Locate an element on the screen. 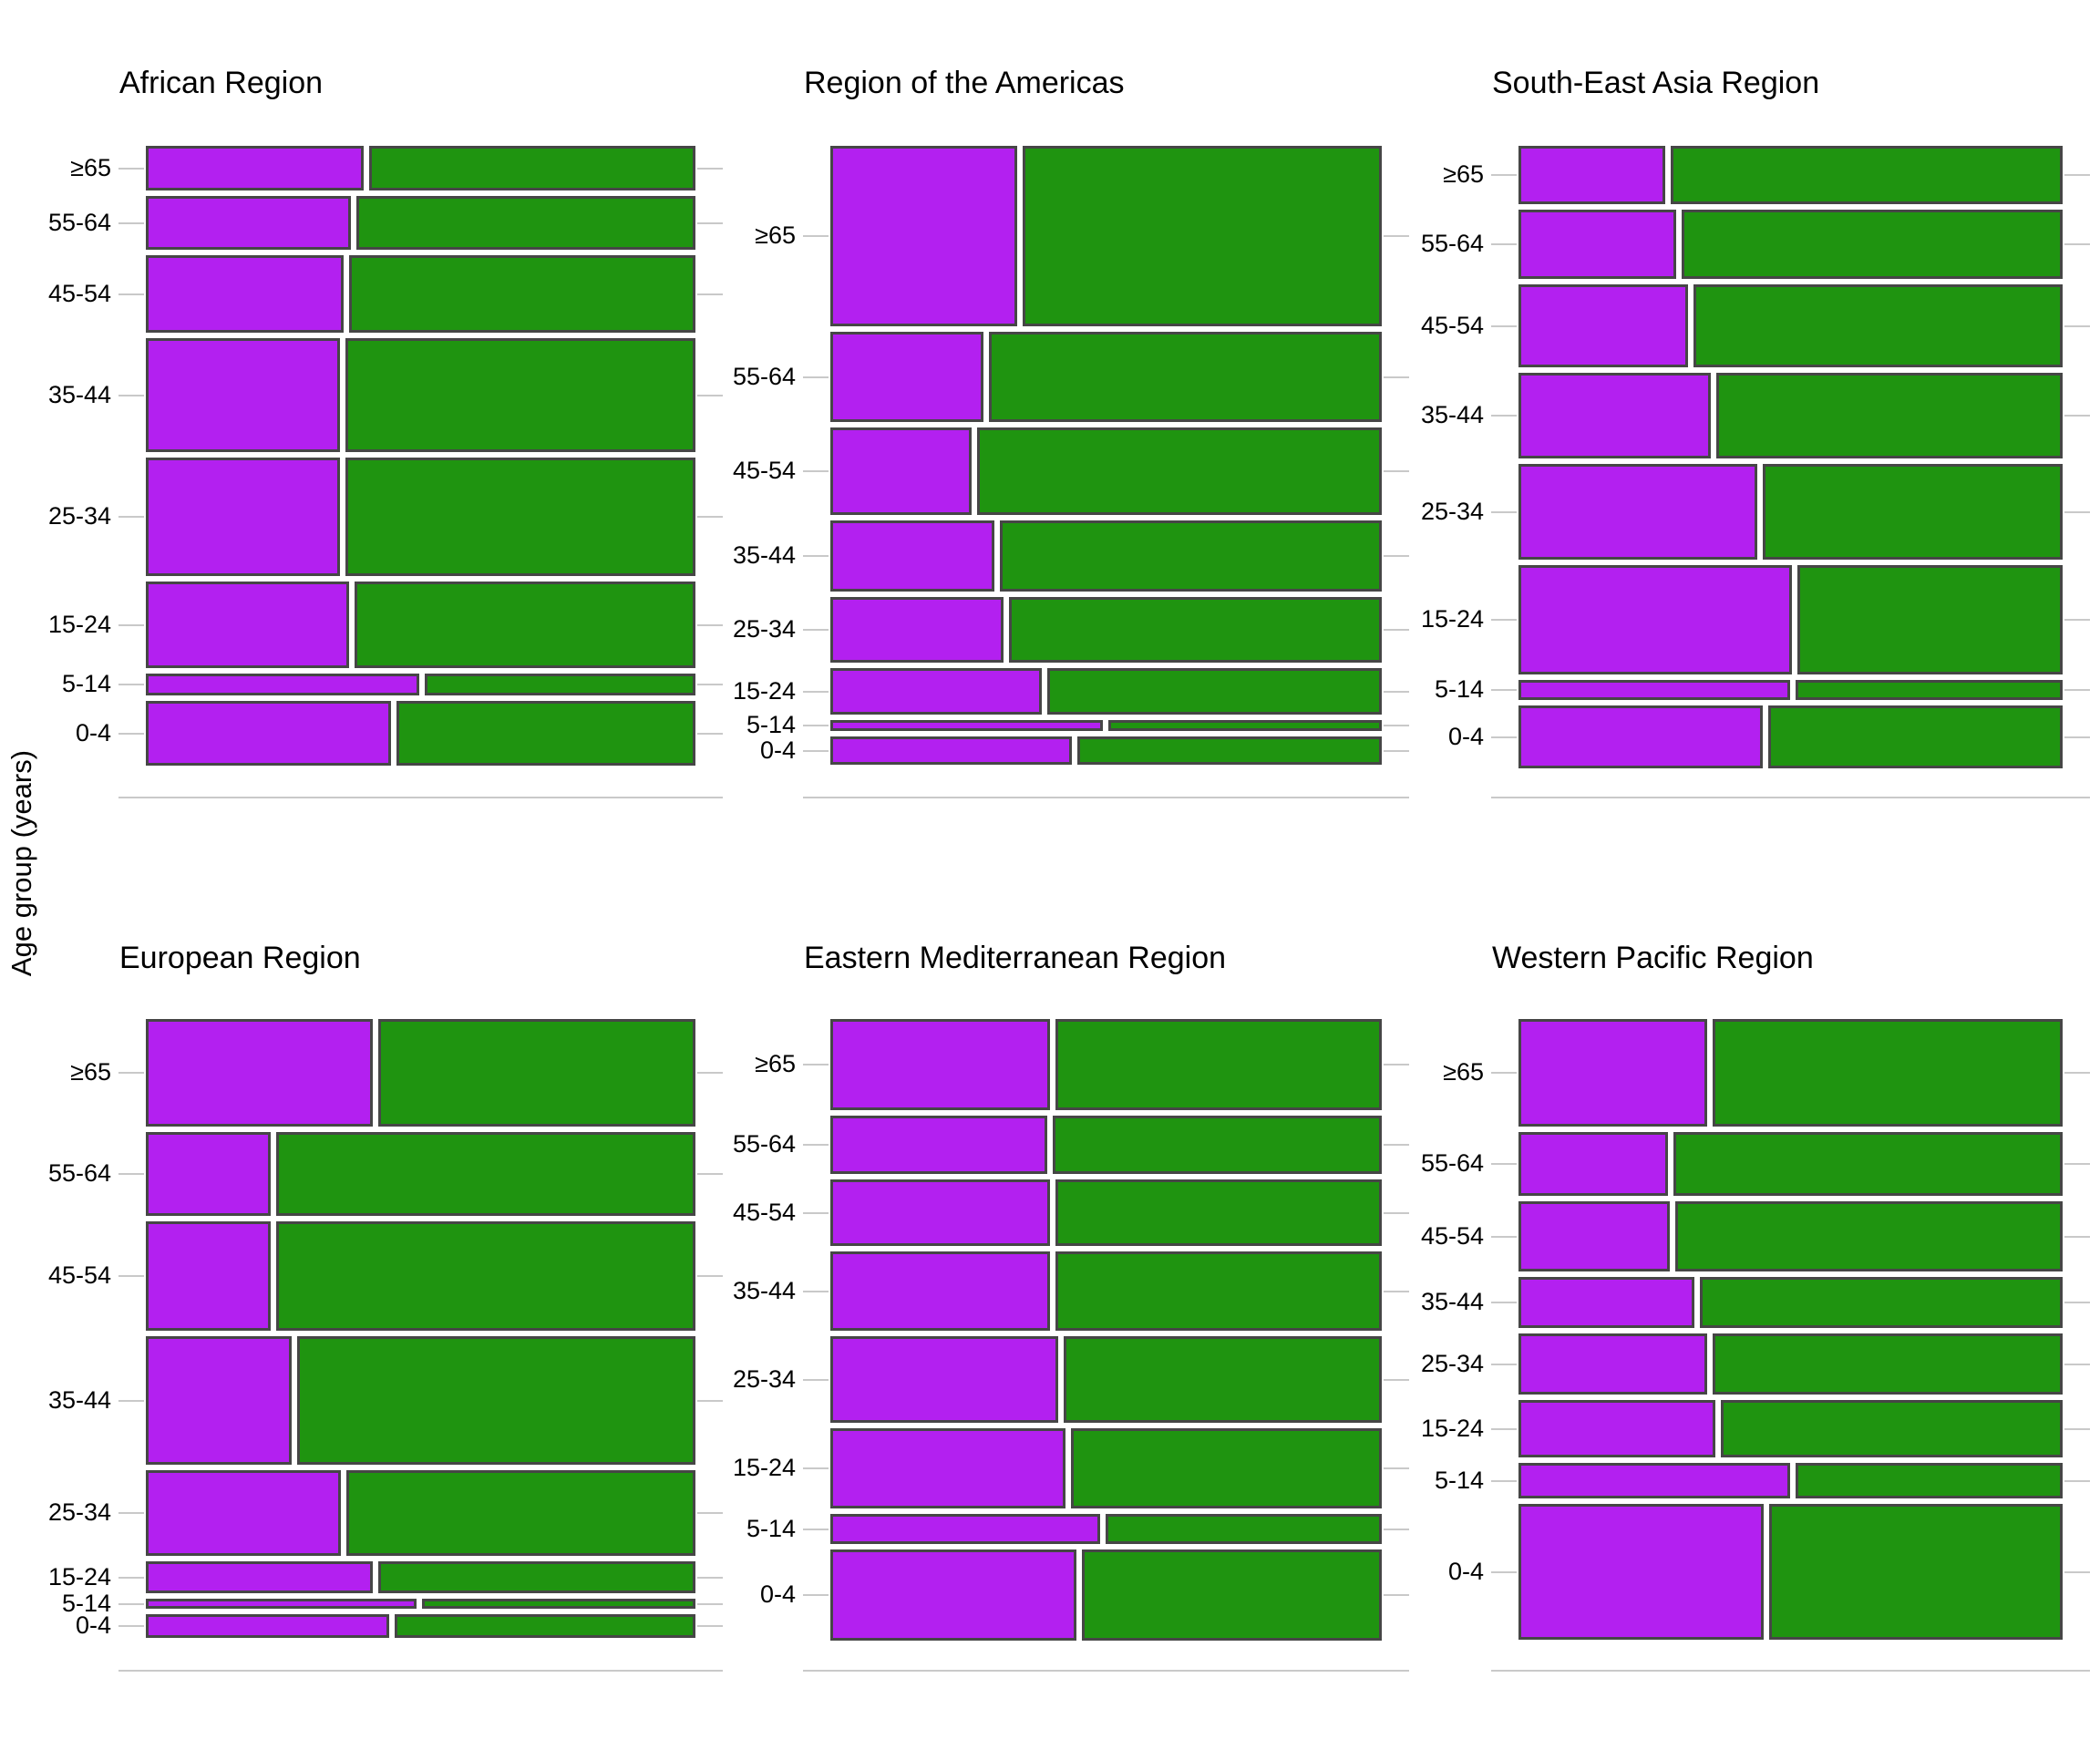  panel-title: African Region is located at coordinates (221, 83).